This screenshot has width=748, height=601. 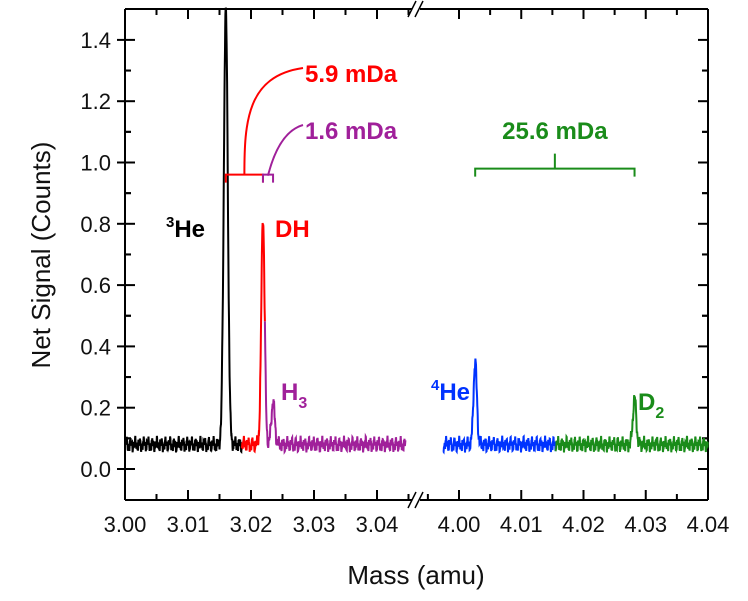 I want to click on peak-label: 4He, so click(x=450, y=391).